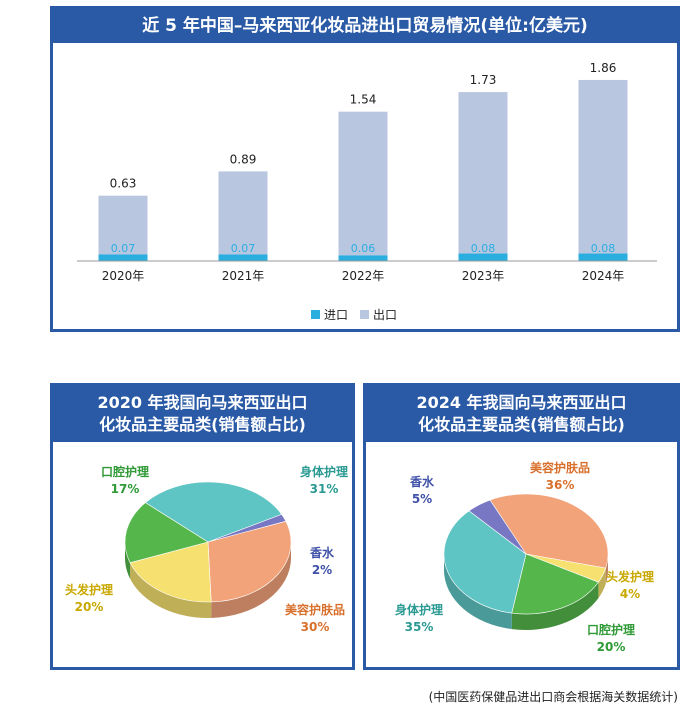  Describe the element at coordinates (385, 315) in the screenshot. I see `legend-label-export: 出口` at that location.